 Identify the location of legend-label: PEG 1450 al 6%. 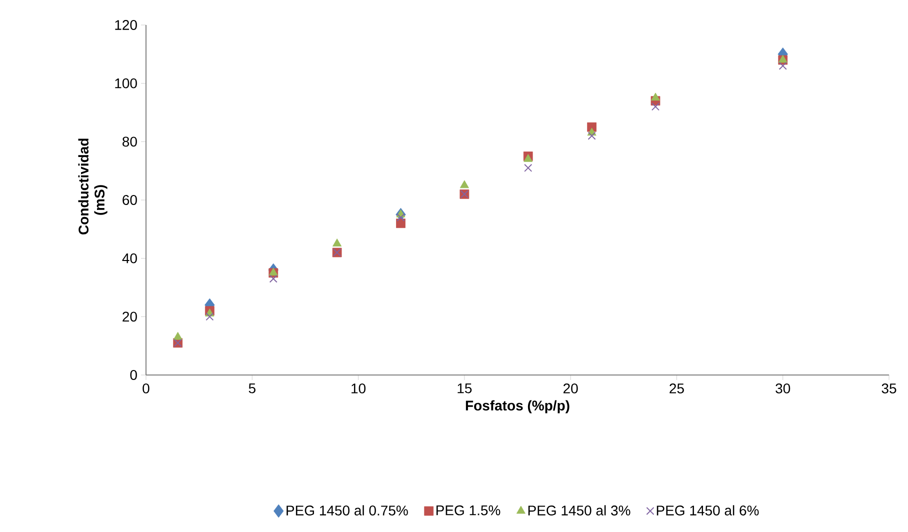
(707, 510).